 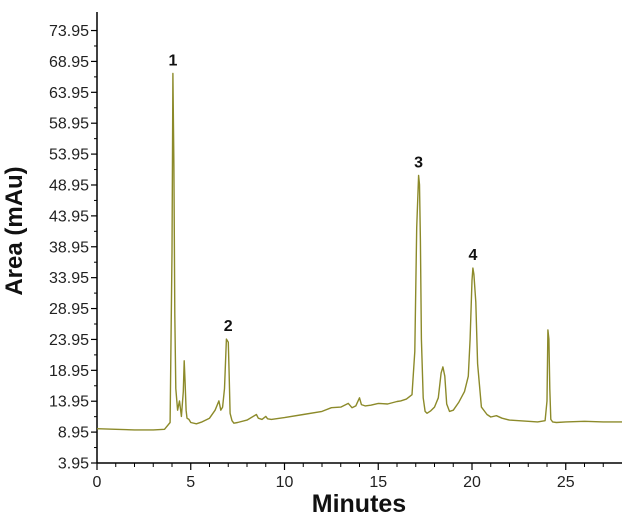 What do you see at coordinates (69, 216) in the screenshot?
I see `y-tick-label: 43.95` at bounding box center [69, 216].